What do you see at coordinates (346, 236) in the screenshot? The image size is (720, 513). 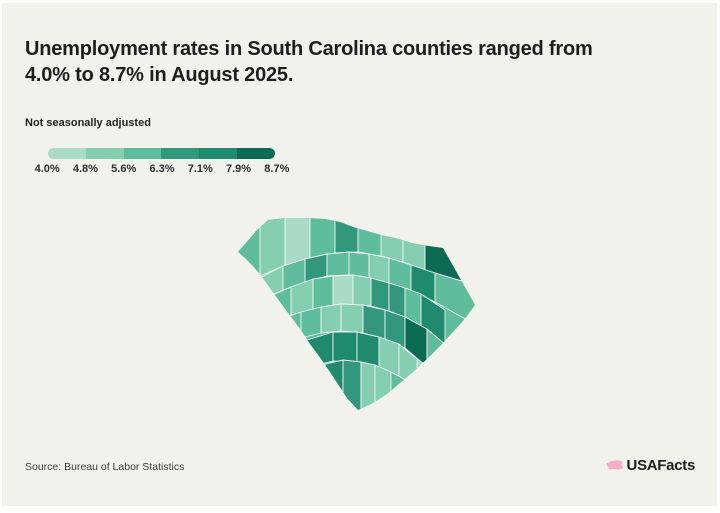 I see `county-cherokee` at bounding box center [346, 236].